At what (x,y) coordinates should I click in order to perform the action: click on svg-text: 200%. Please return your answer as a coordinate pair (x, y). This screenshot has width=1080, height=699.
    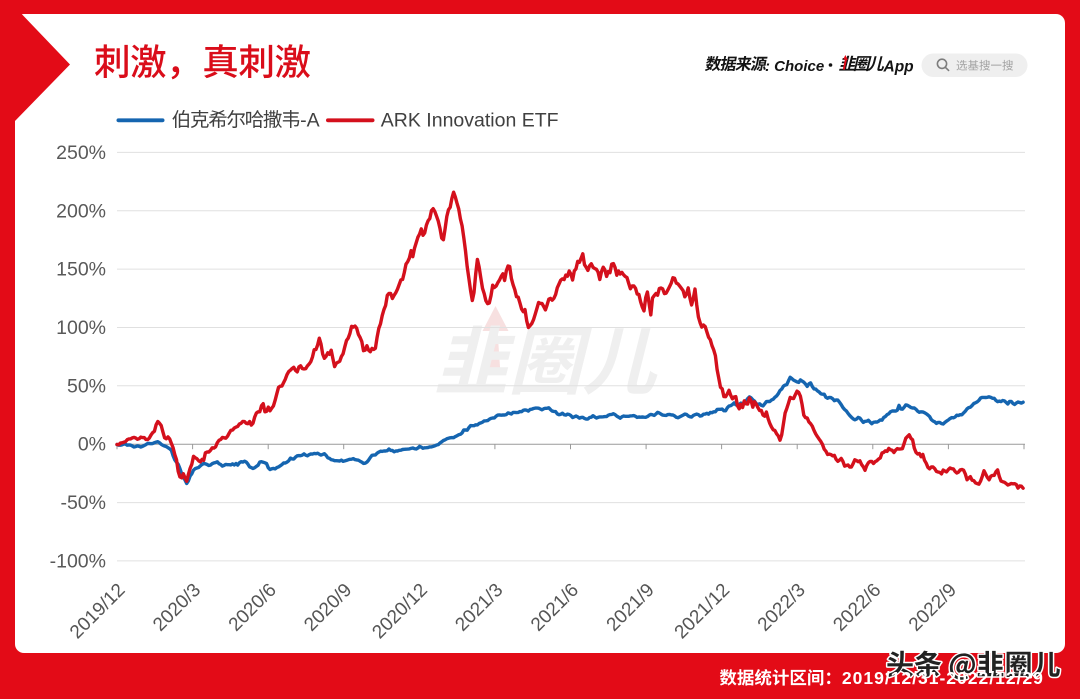
    Looking at the image, I should click on (81, 211).